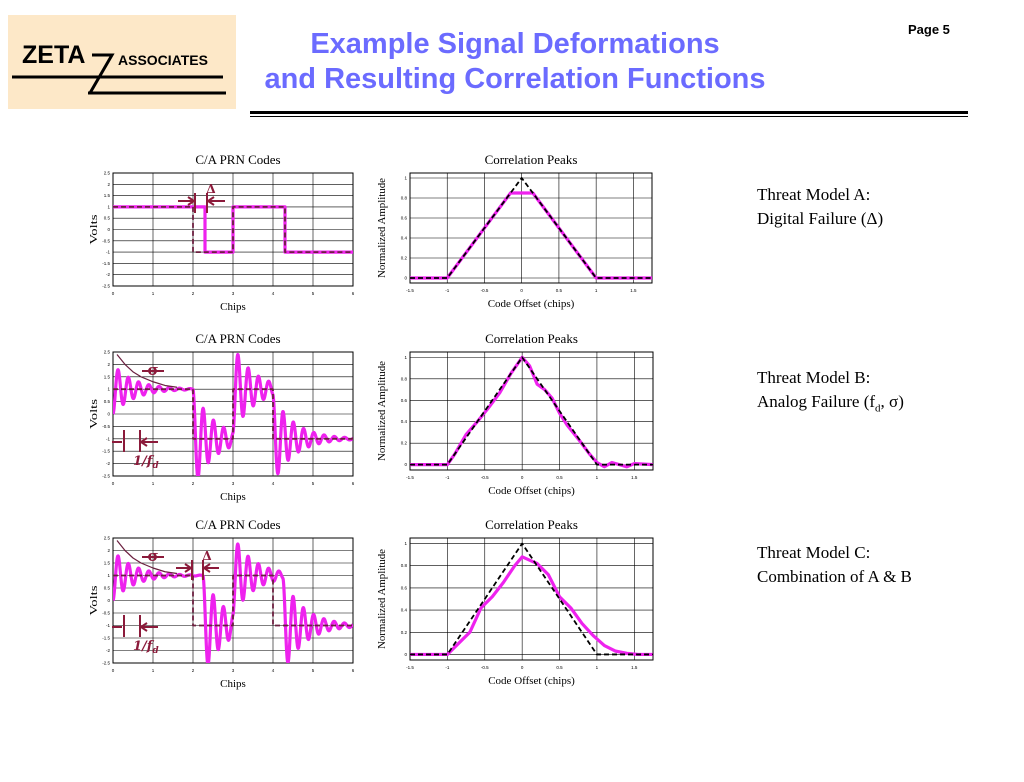 This screenshot has width=1024, height=782. Describe the element at coordinates (878, 408) in the screenshot. I see `threat-model-b-desc-sub: d` at that location.